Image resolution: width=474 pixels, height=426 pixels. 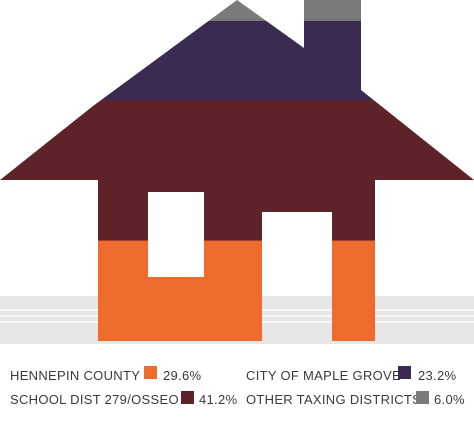 What do you see at coordinates (297, 318) in the screenshot?
I see `door-ground` at bounding box center [297, 318].